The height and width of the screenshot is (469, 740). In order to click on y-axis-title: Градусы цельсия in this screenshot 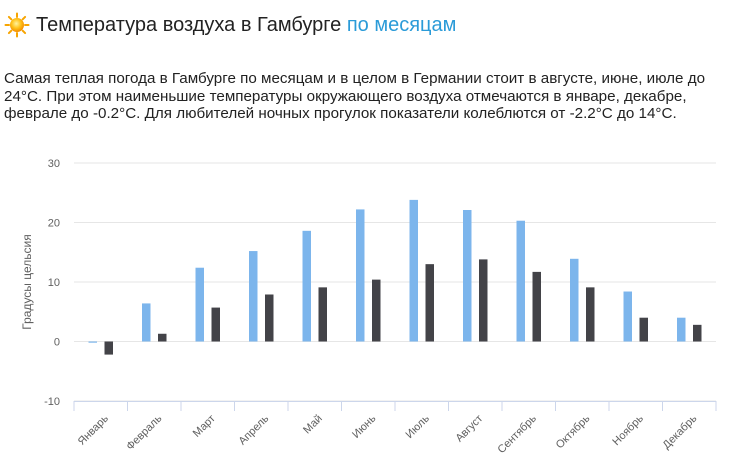, I will do `click(27, 281)`.